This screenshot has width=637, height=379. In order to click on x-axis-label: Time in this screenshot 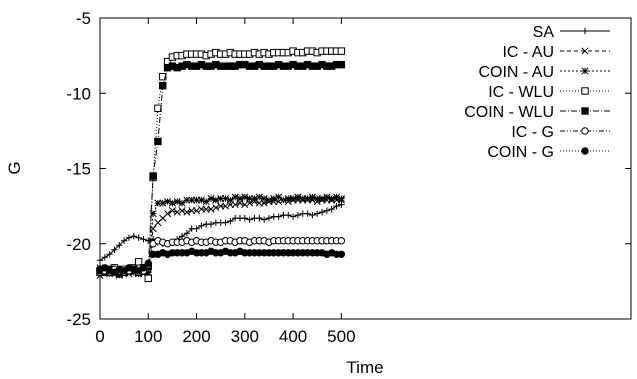, I will do `click(364, 367)`.